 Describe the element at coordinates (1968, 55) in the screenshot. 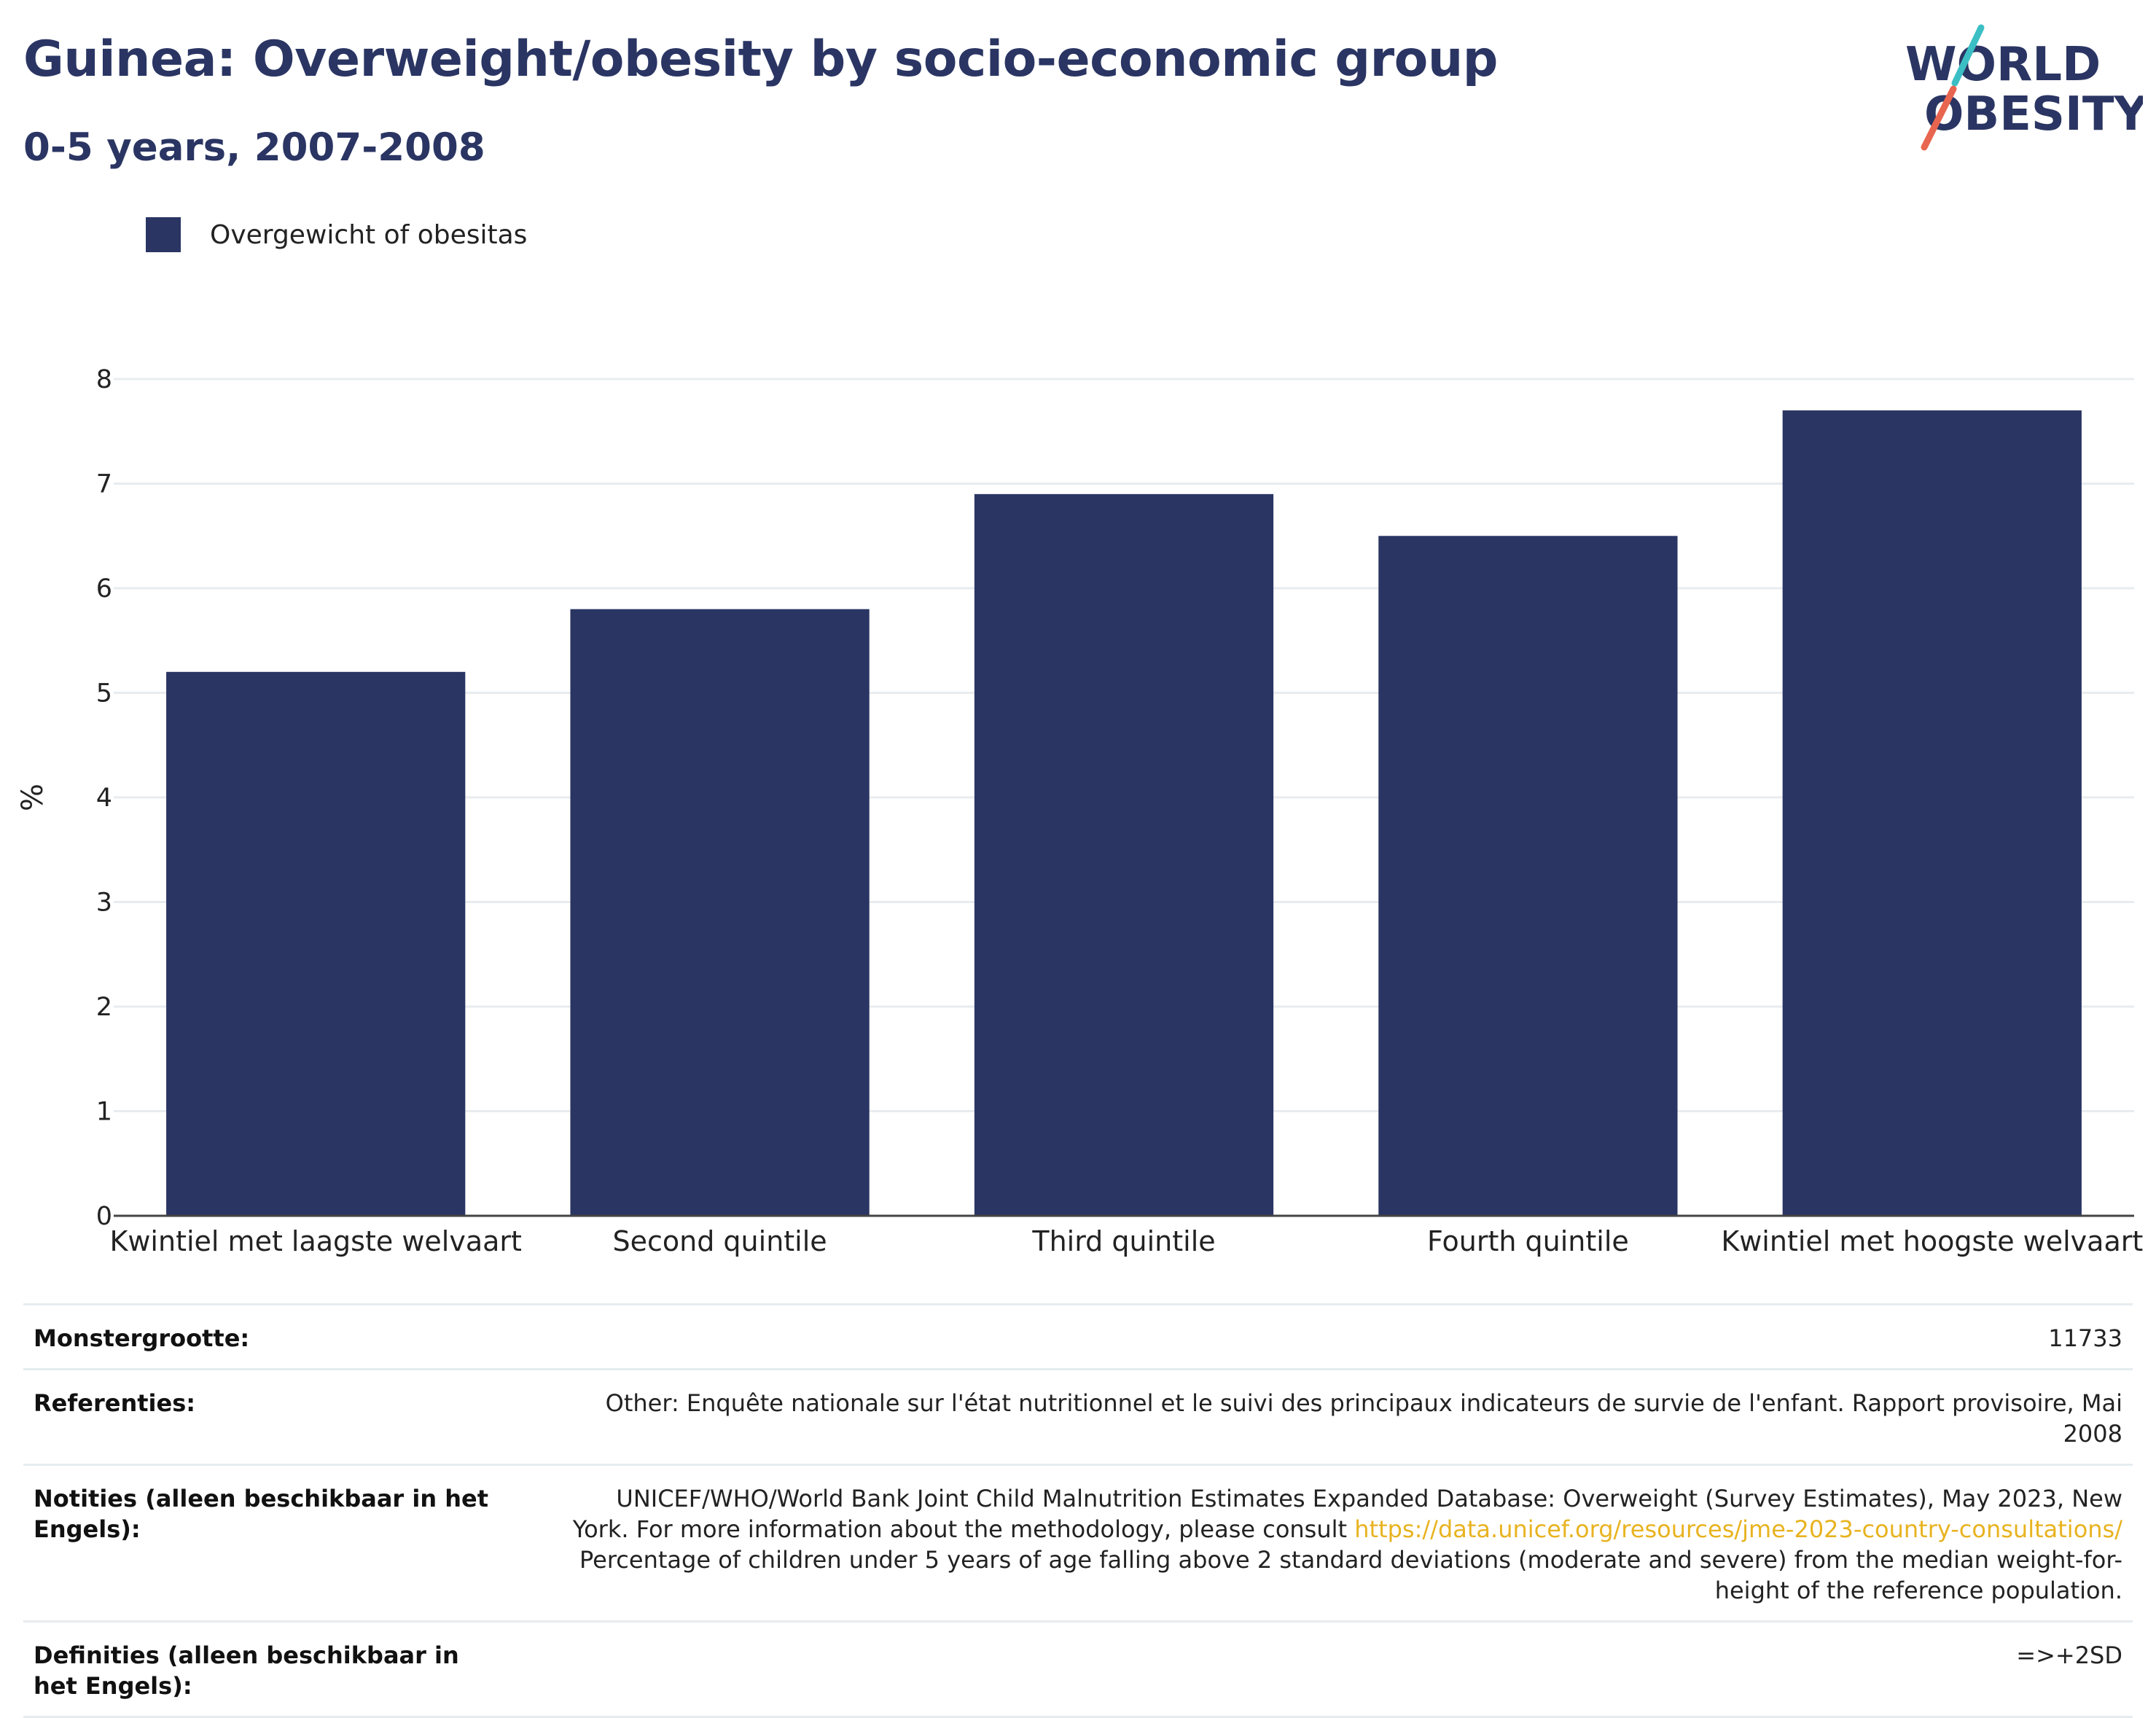

I see `logo-slash-teal` at that location.